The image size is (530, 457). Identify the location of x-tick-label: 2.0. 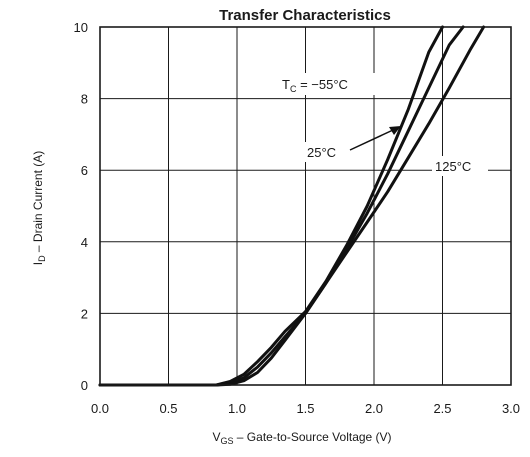
(374, 408).